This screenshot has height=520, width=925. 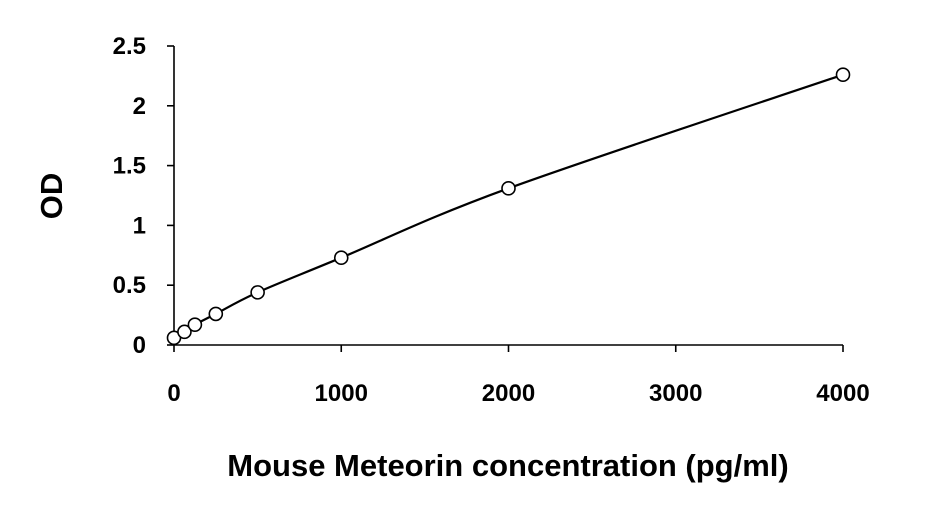 I want to click on x-tick-label: 4000, so click(x=842, y=393).